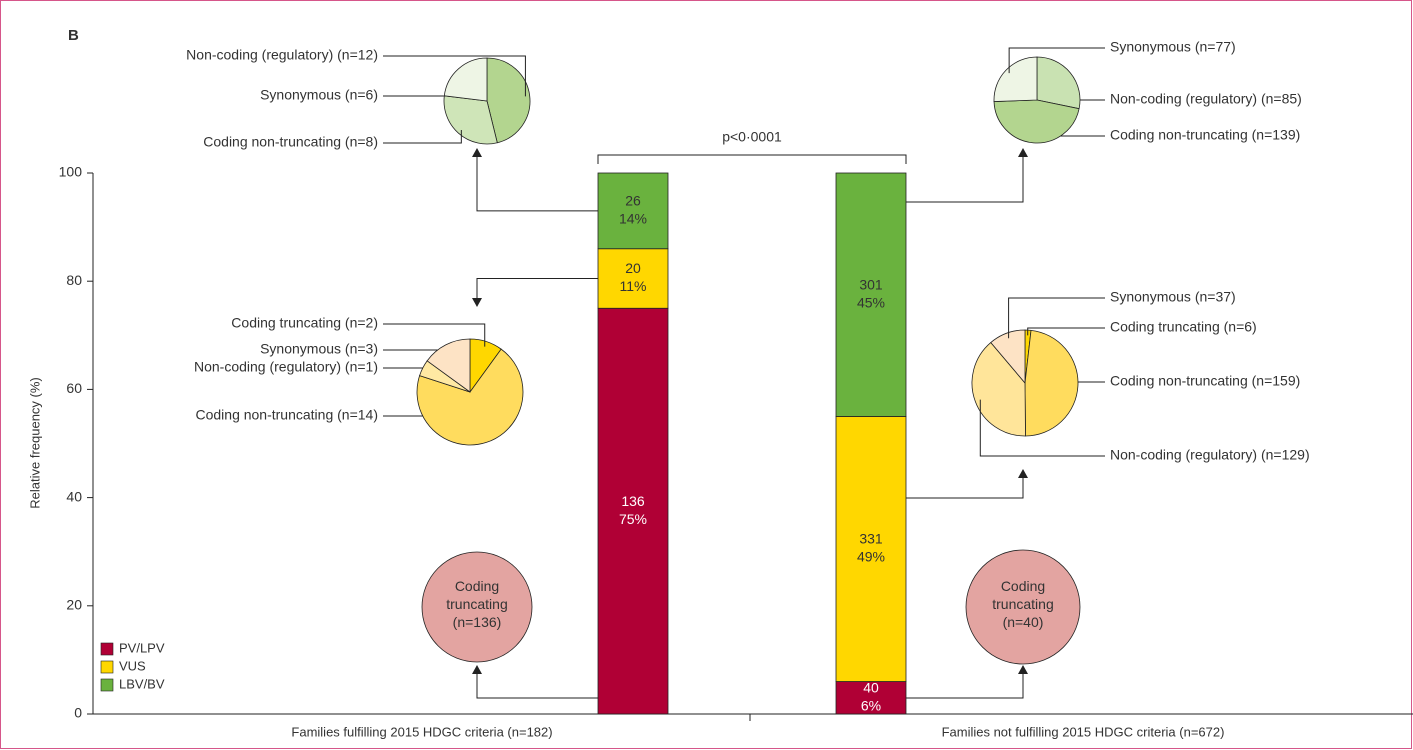  I want to click on pie-label: Non-coding (regulatory) (n=129), so click(1210, 455).